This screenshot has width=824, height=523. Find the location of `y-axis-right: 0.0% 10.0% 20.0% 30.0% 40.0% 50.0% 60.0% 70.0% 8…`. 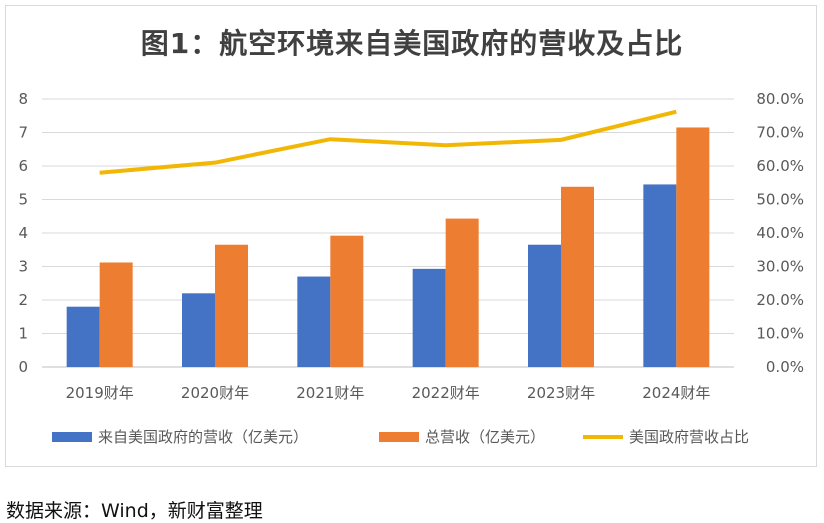

y-axis-right: 0.0% 10.0% 20.0% 30.0% 40.0% 50.0% 60.0% 70.0% 8… is located at coordinates (780, 233).